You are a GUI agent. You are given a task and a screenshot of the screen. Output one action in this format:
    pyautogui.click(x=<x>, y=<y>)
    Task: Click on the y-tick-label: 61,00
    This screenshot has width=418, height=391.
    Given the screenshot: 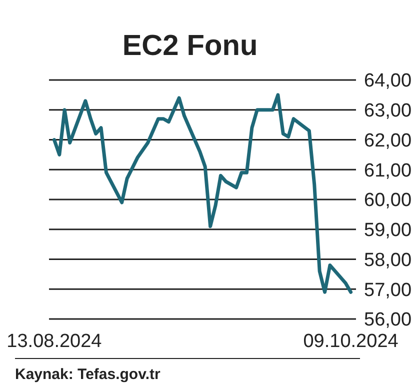 What is the action you would take?
    pyautogui.click(x=388, y=171)
    